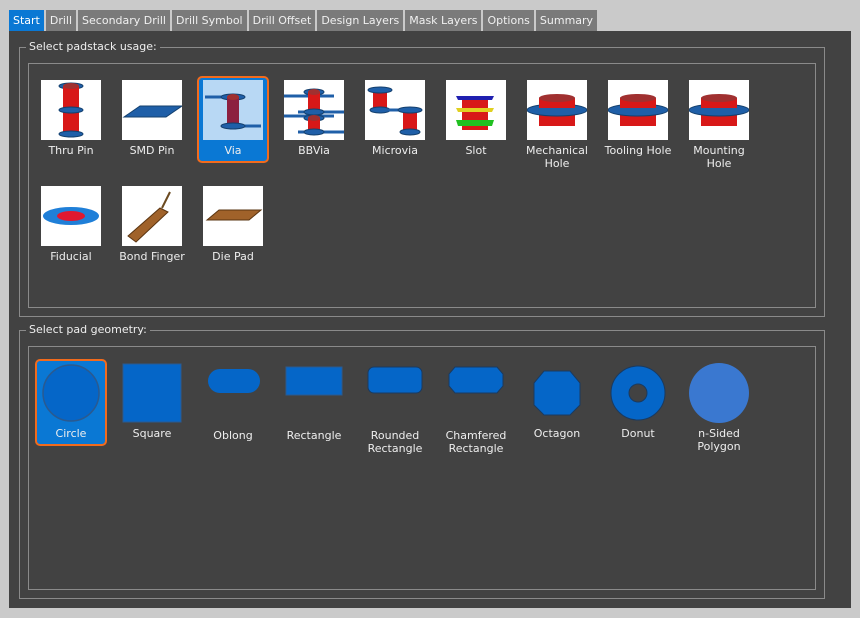 The height and width of the screenshot is (618, 860). I want to click on geometry-option-polygon: n-Sided Polygon, so click(719, 408).